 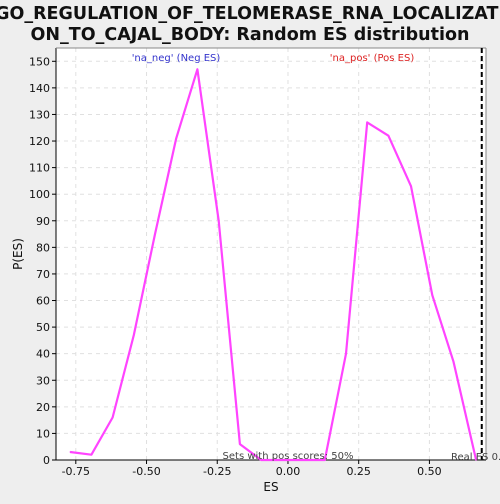 I want to click on y-tick-label: 0, so click(x=46, y=460).